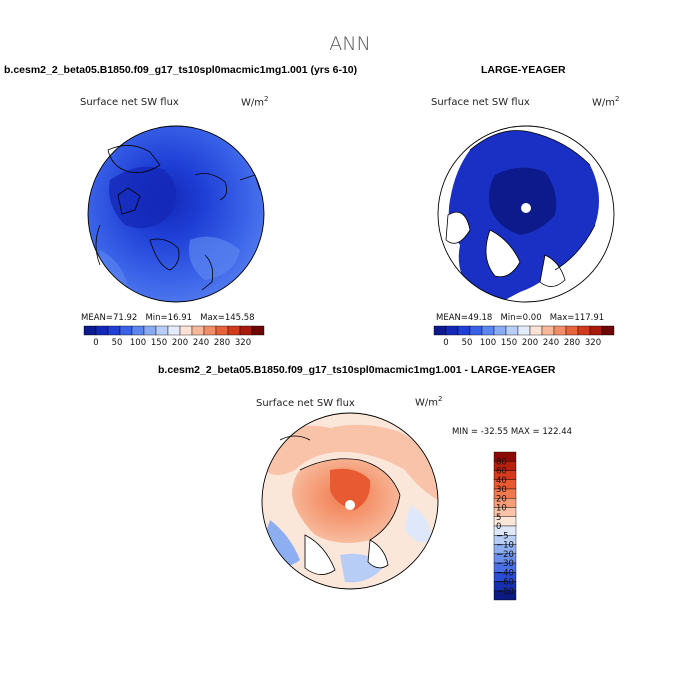 The width and height of the screenshot is (700, 700). Describe the element at coordinates (501, 481) in the screenshot. I see `panel-3-colorbar-tick-label: 40` at that location.